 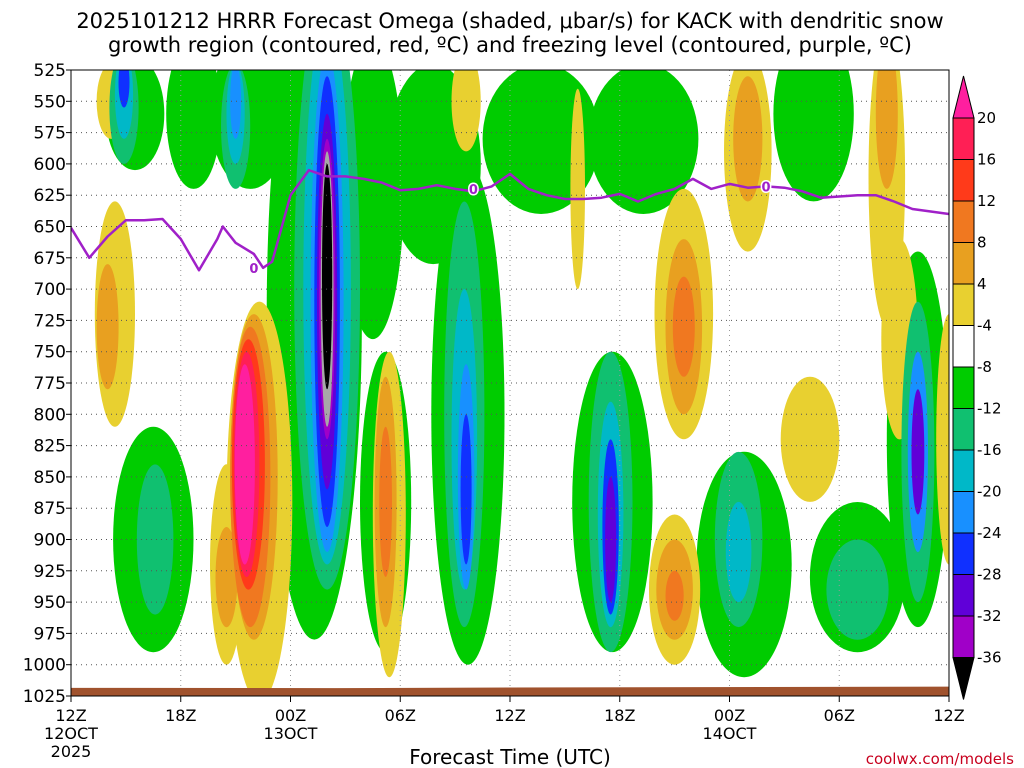 What do you see at coordinates (510, 220) in the screenshot?
I see `freezing-level-line` at bounding box center [510, 220].